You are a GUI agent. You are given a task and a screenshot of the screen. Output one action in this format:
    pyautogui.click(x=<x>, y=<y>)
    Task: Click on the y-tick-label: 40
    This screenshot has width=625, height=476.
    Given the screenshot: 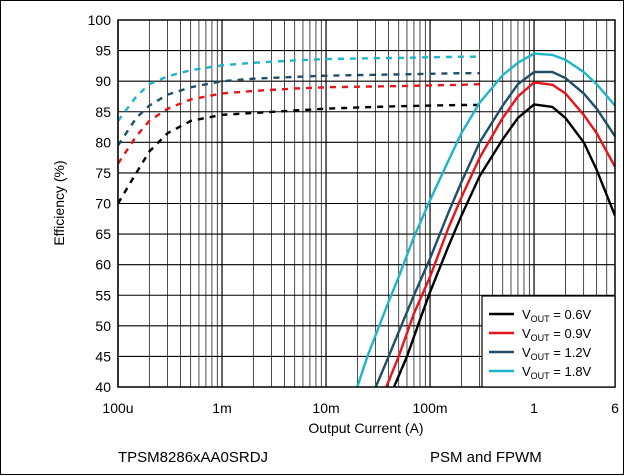 What is the action you would take?
    pyautogui.click(x=103, y=387)
    